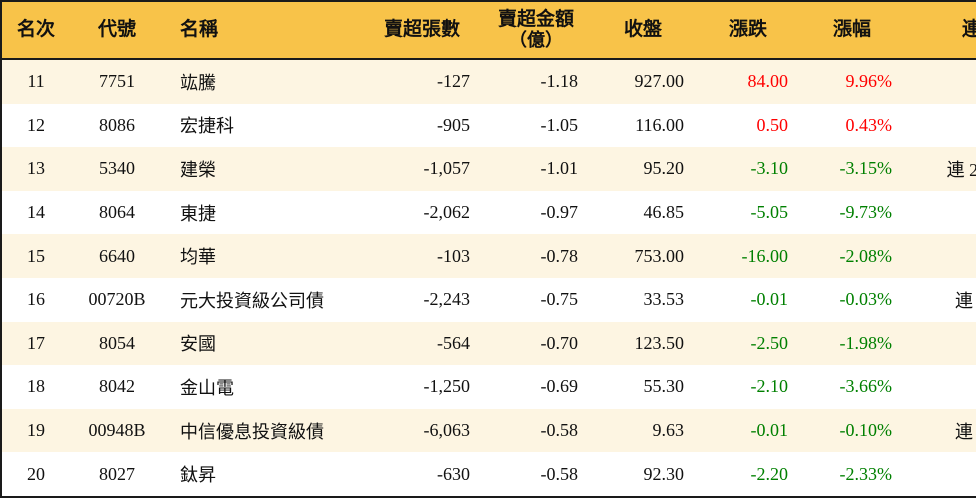 This screenshot has width=976, height=498. What do you see at coordinates (35, 430) in the screenshot?
I see `cell-rank: 19` at bounding box center [35, 430].